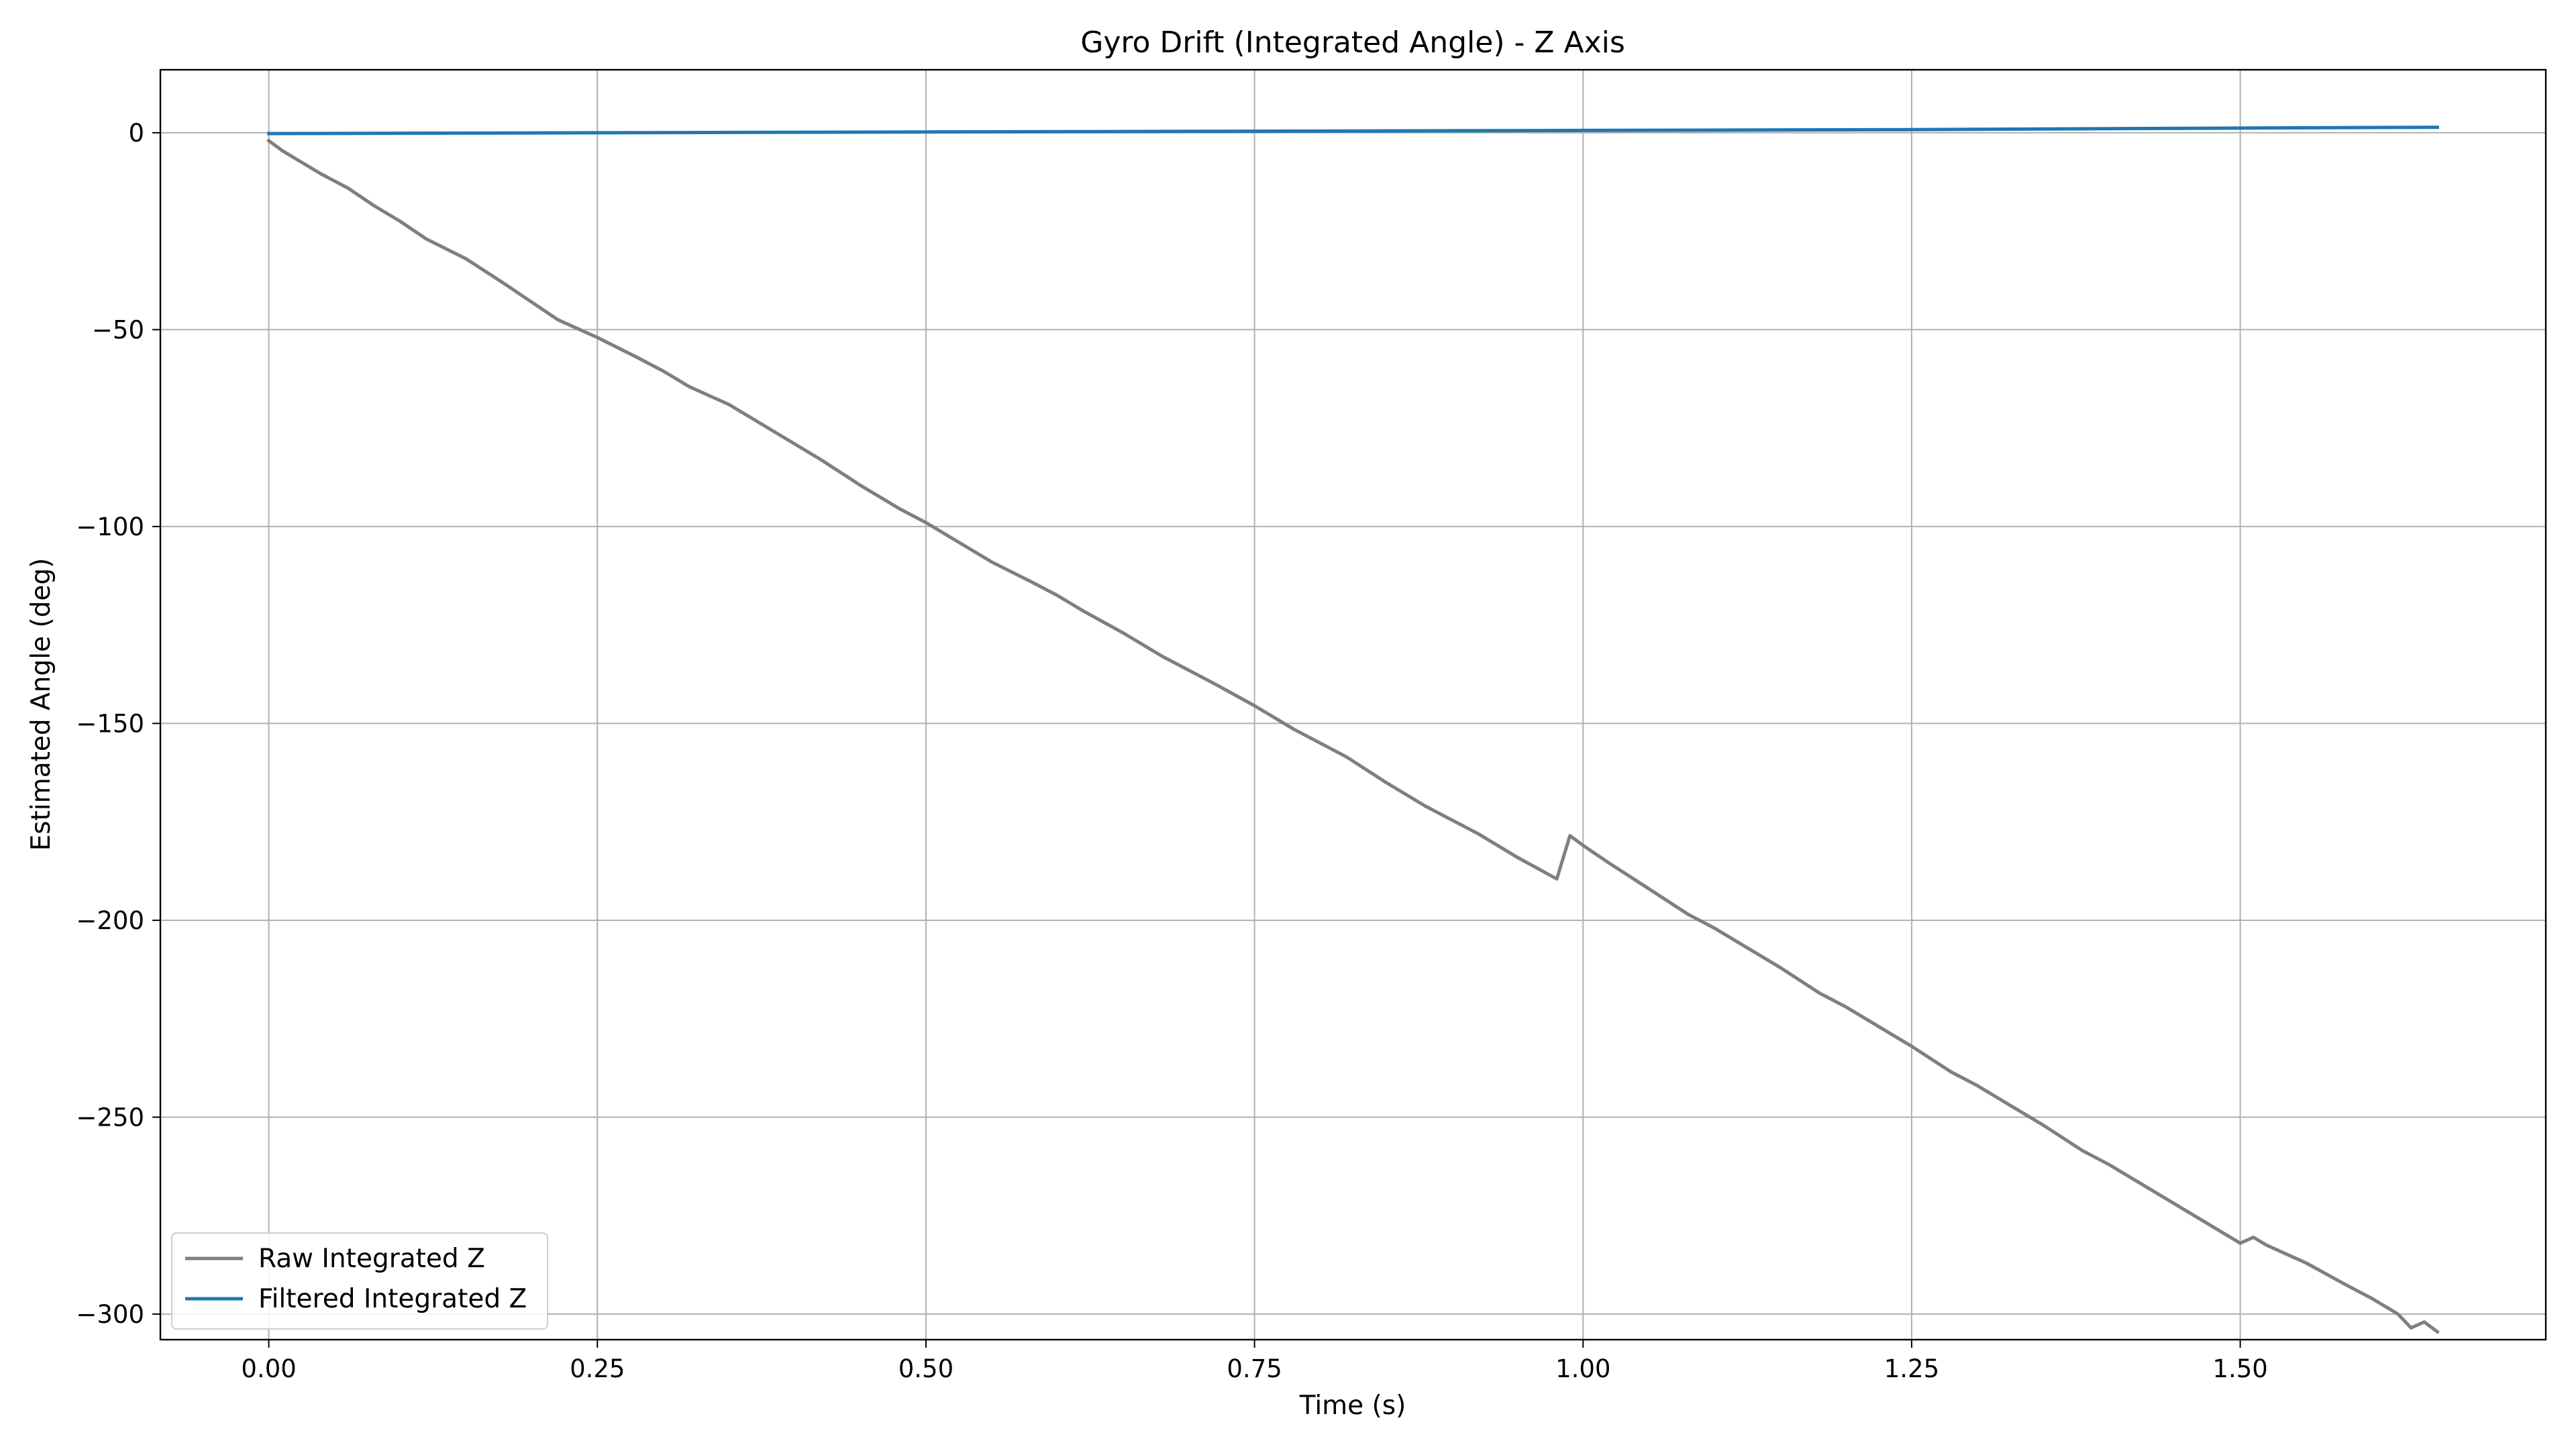 The height and width of the screenshot is (1449, 2576). What do you see at coordinates (1353, 130) in the screenshot?
I see `series-line-filtered-integrated-z` at bounding box center [1353, 130].